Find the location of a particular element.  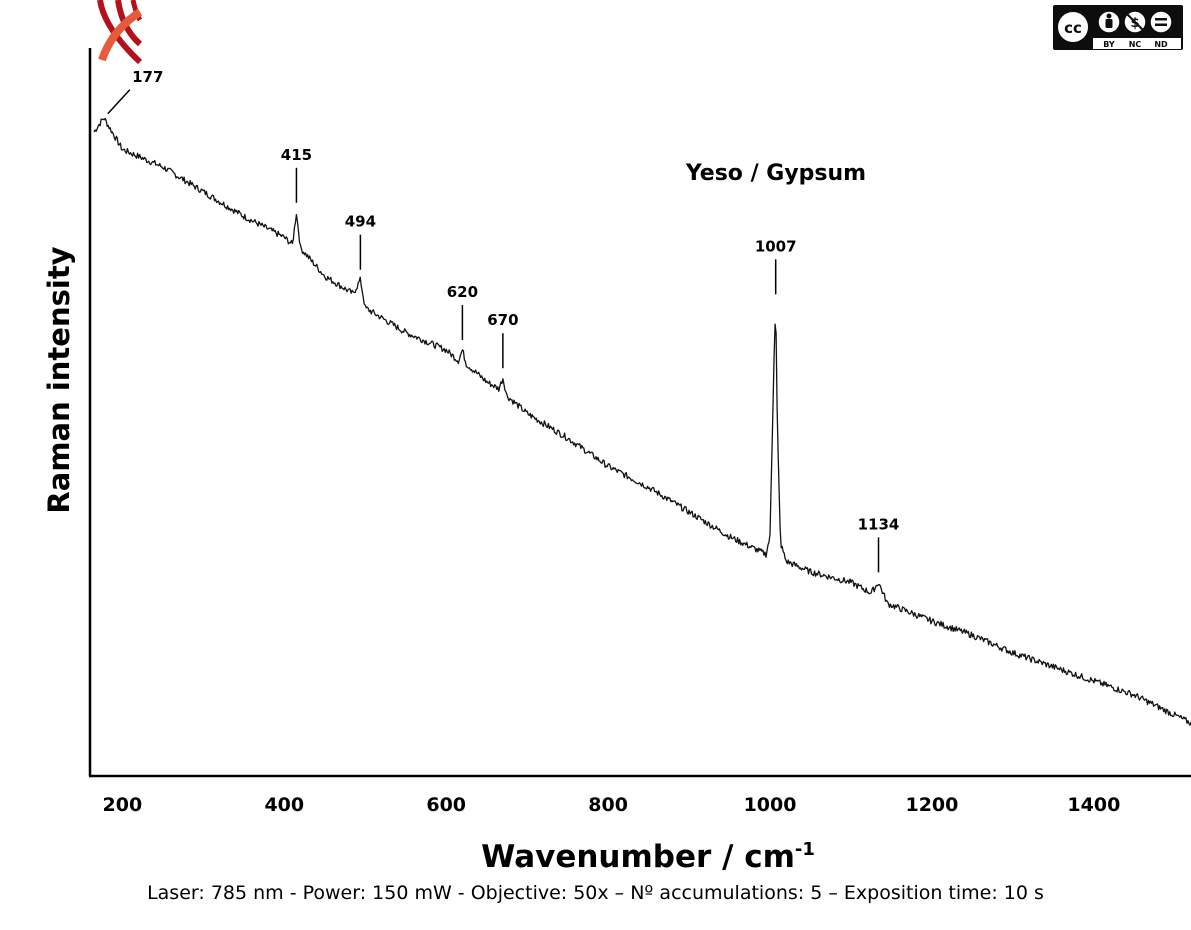

cc-icon is located at coordinates (1073, 27).